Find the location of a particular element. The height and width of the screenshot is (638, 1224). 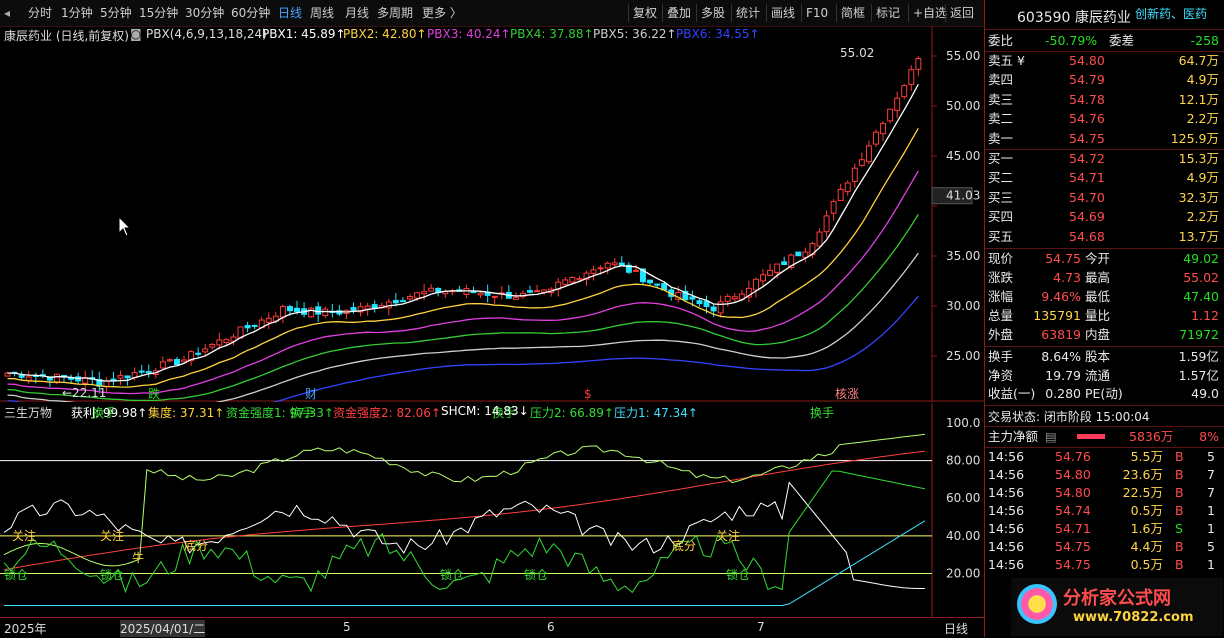

tick-count: 7 is located at coordinates (1211, 474).